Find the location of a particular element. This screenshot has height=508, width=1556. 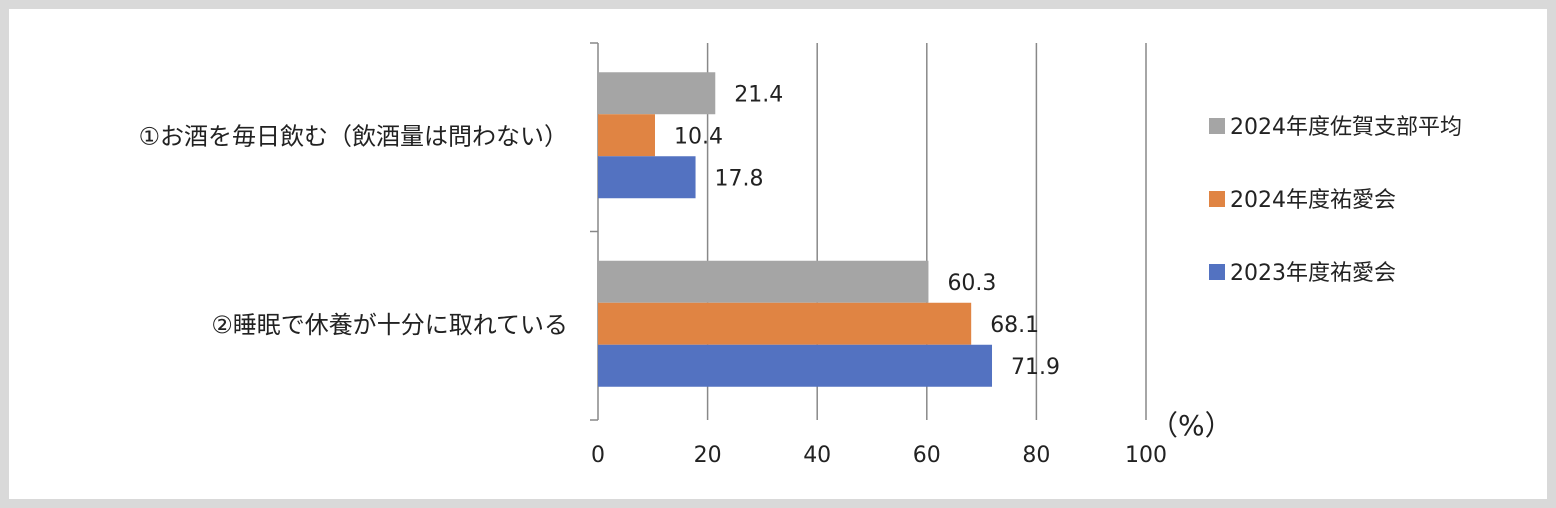

legend: 2024年度佐賀支部平均 2024年度祐愛会 2023年度祐愛会 is located at coordinates (1335, 200).